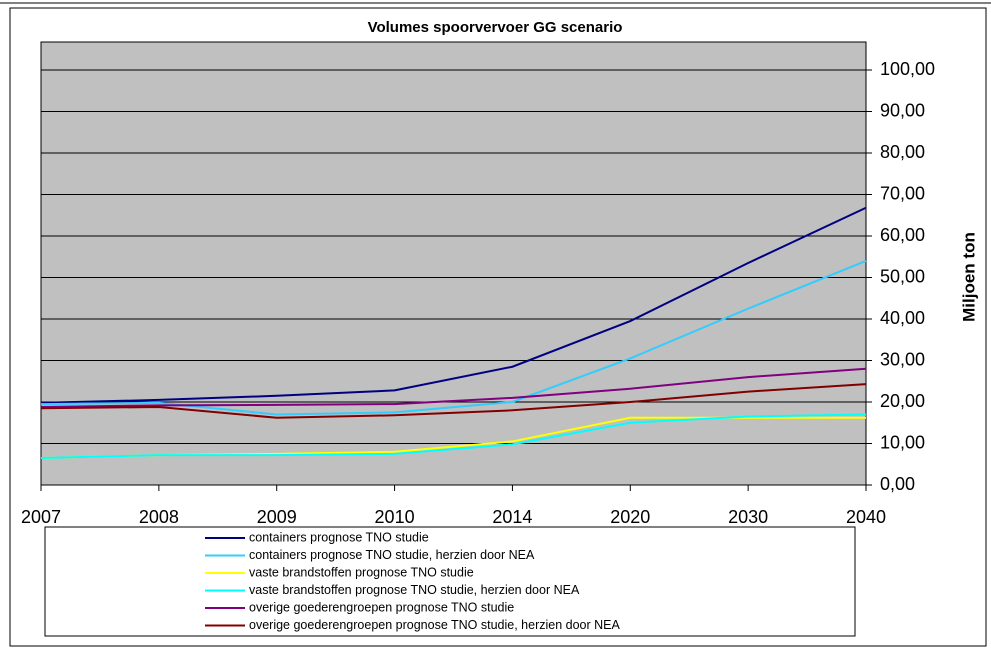 This screenshot has width=991, height=650. I want to click on y-tick-label: 40,00, so click(902, 318).